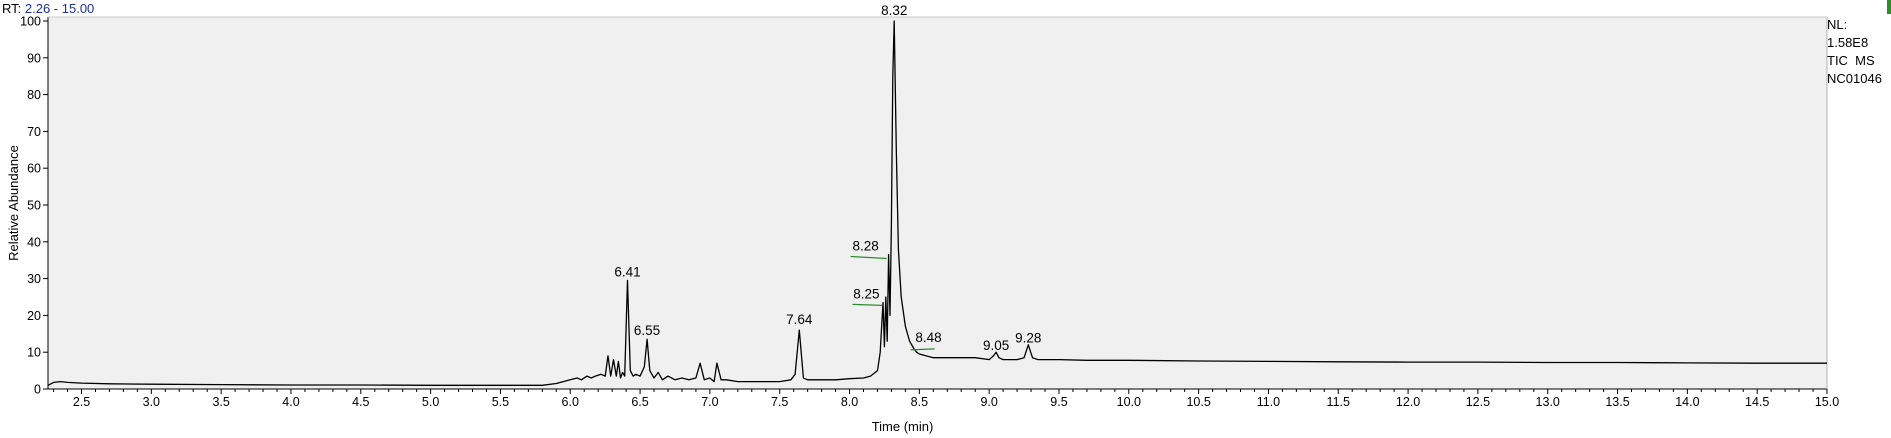 This screenshot has width=1891, height=438. I want to click on y-tick-label: 60, so click(34, 169).